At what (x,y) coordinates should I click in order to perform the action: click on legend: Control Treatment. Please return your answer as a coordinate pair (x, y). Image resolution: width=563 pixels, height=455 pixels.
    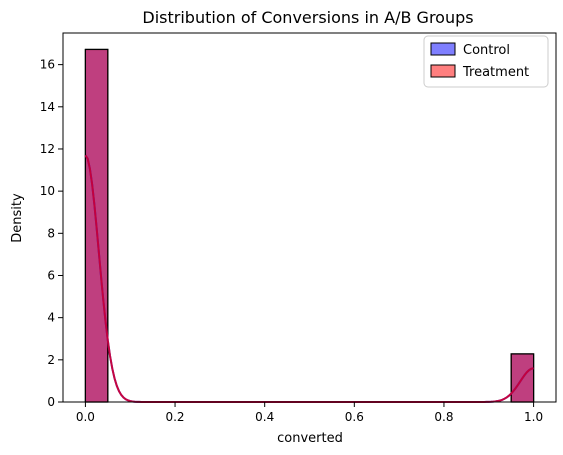
    Looking at the image, I should click on (486, 61).